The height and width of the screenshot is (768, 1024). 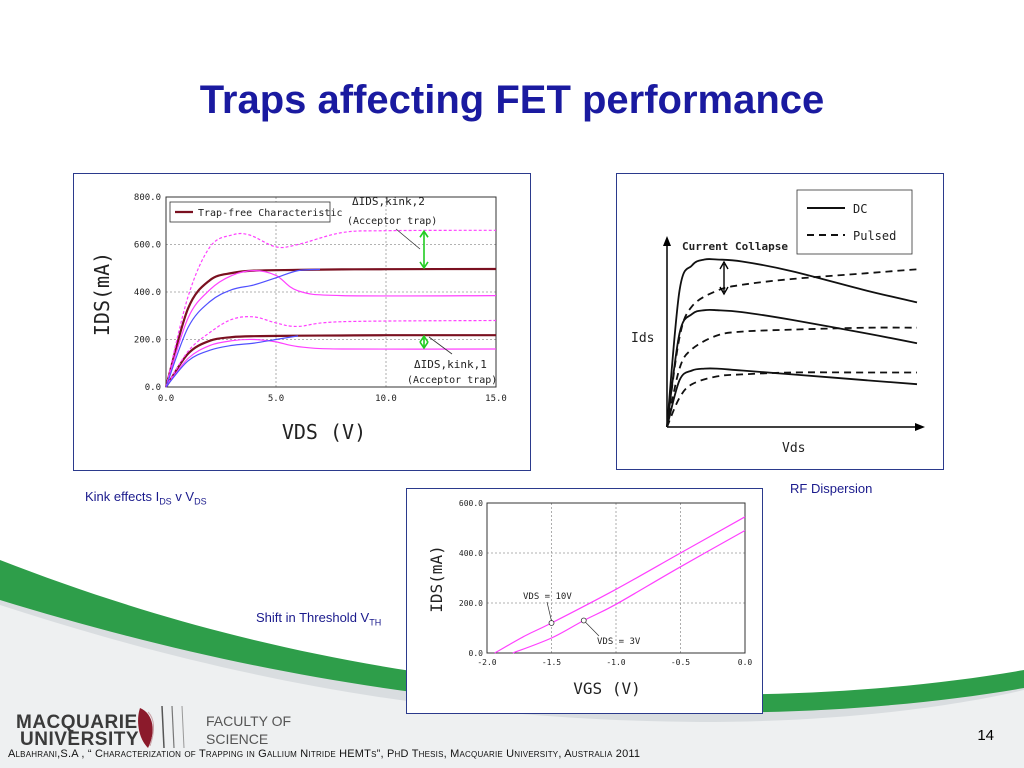 What do you see at coordinates (319, 619) in the screenshot?
I see `threshold-caption: Shift in Threshold VTH` at bounding box center [319, 619].